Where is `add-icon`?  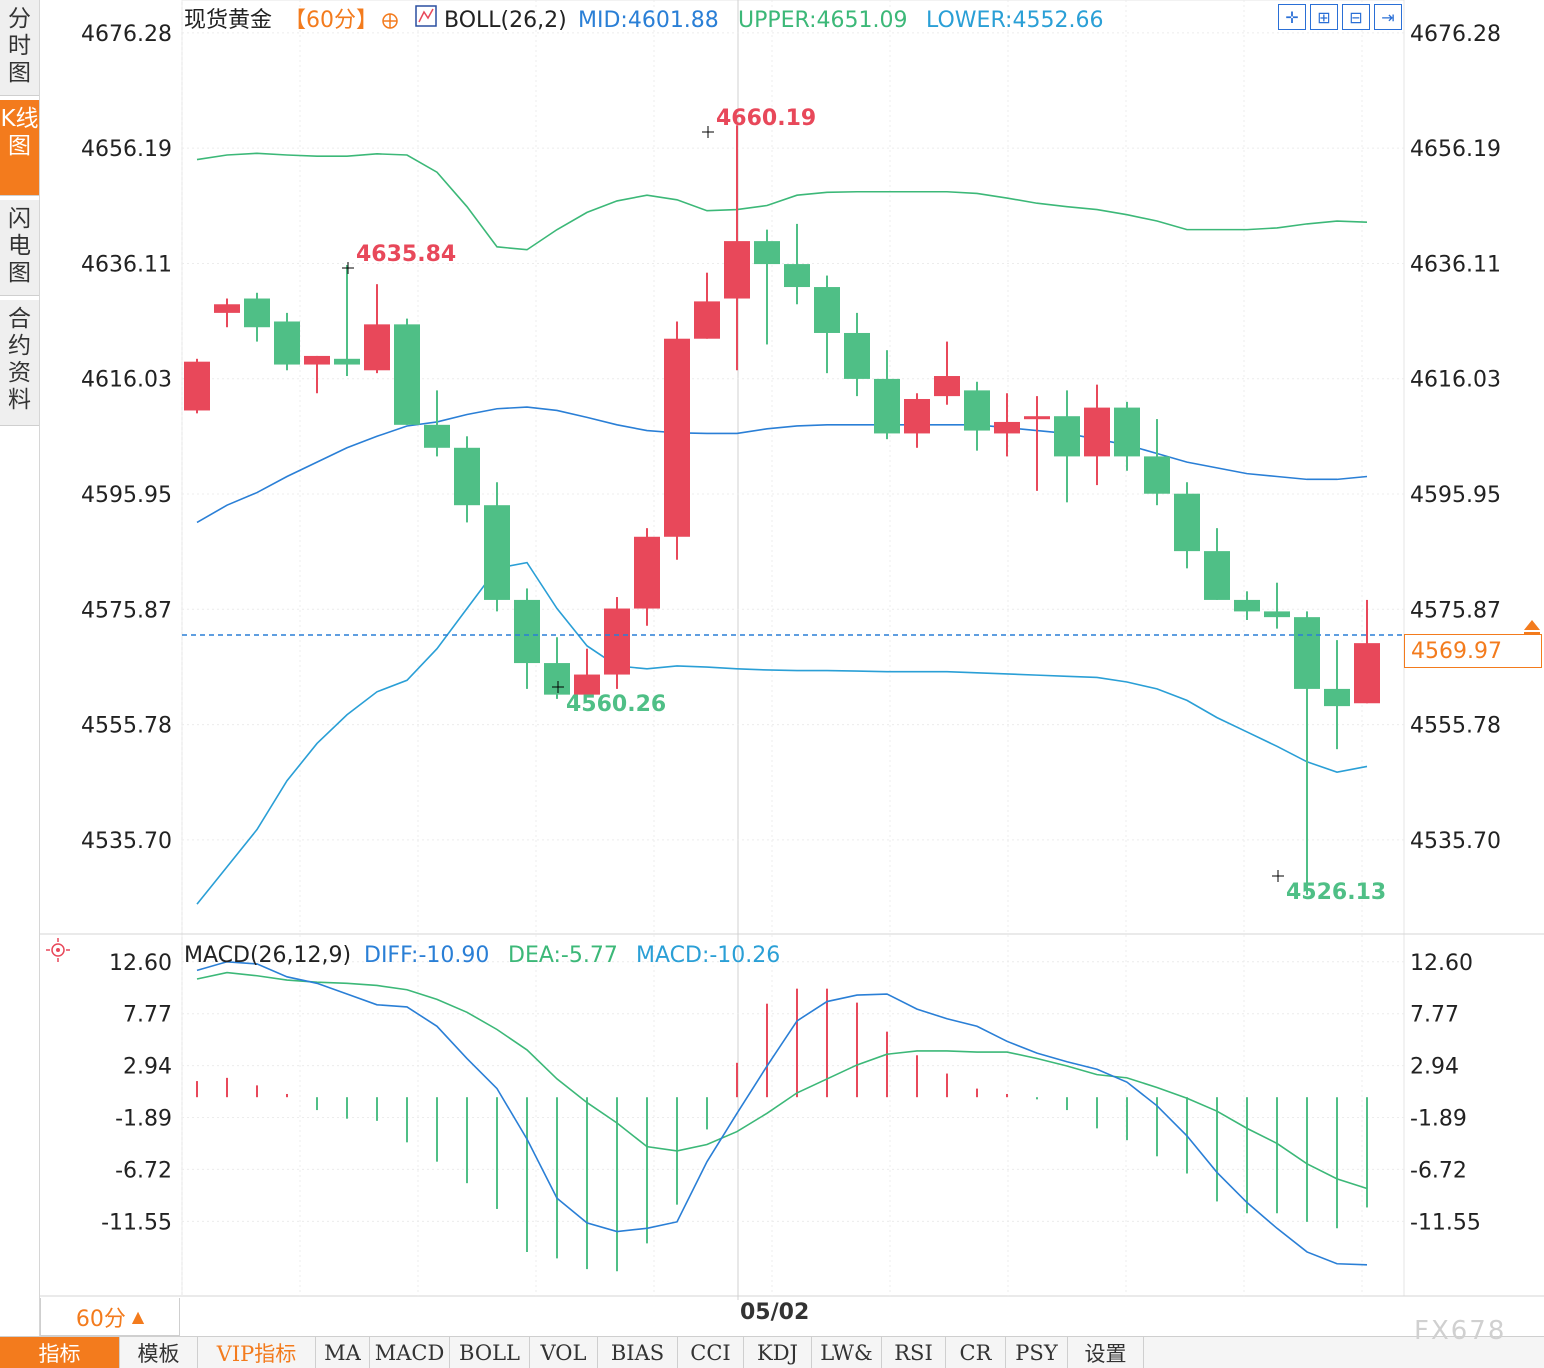 add-icon is located at coordinates (390, 21).